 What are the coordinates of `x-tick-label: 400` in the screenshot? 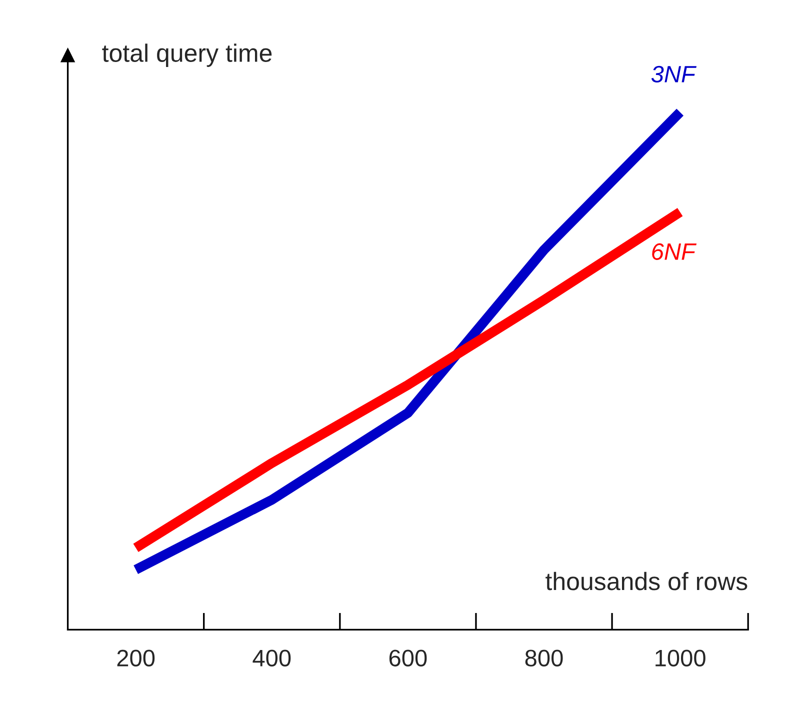 It's located at (271, 658).